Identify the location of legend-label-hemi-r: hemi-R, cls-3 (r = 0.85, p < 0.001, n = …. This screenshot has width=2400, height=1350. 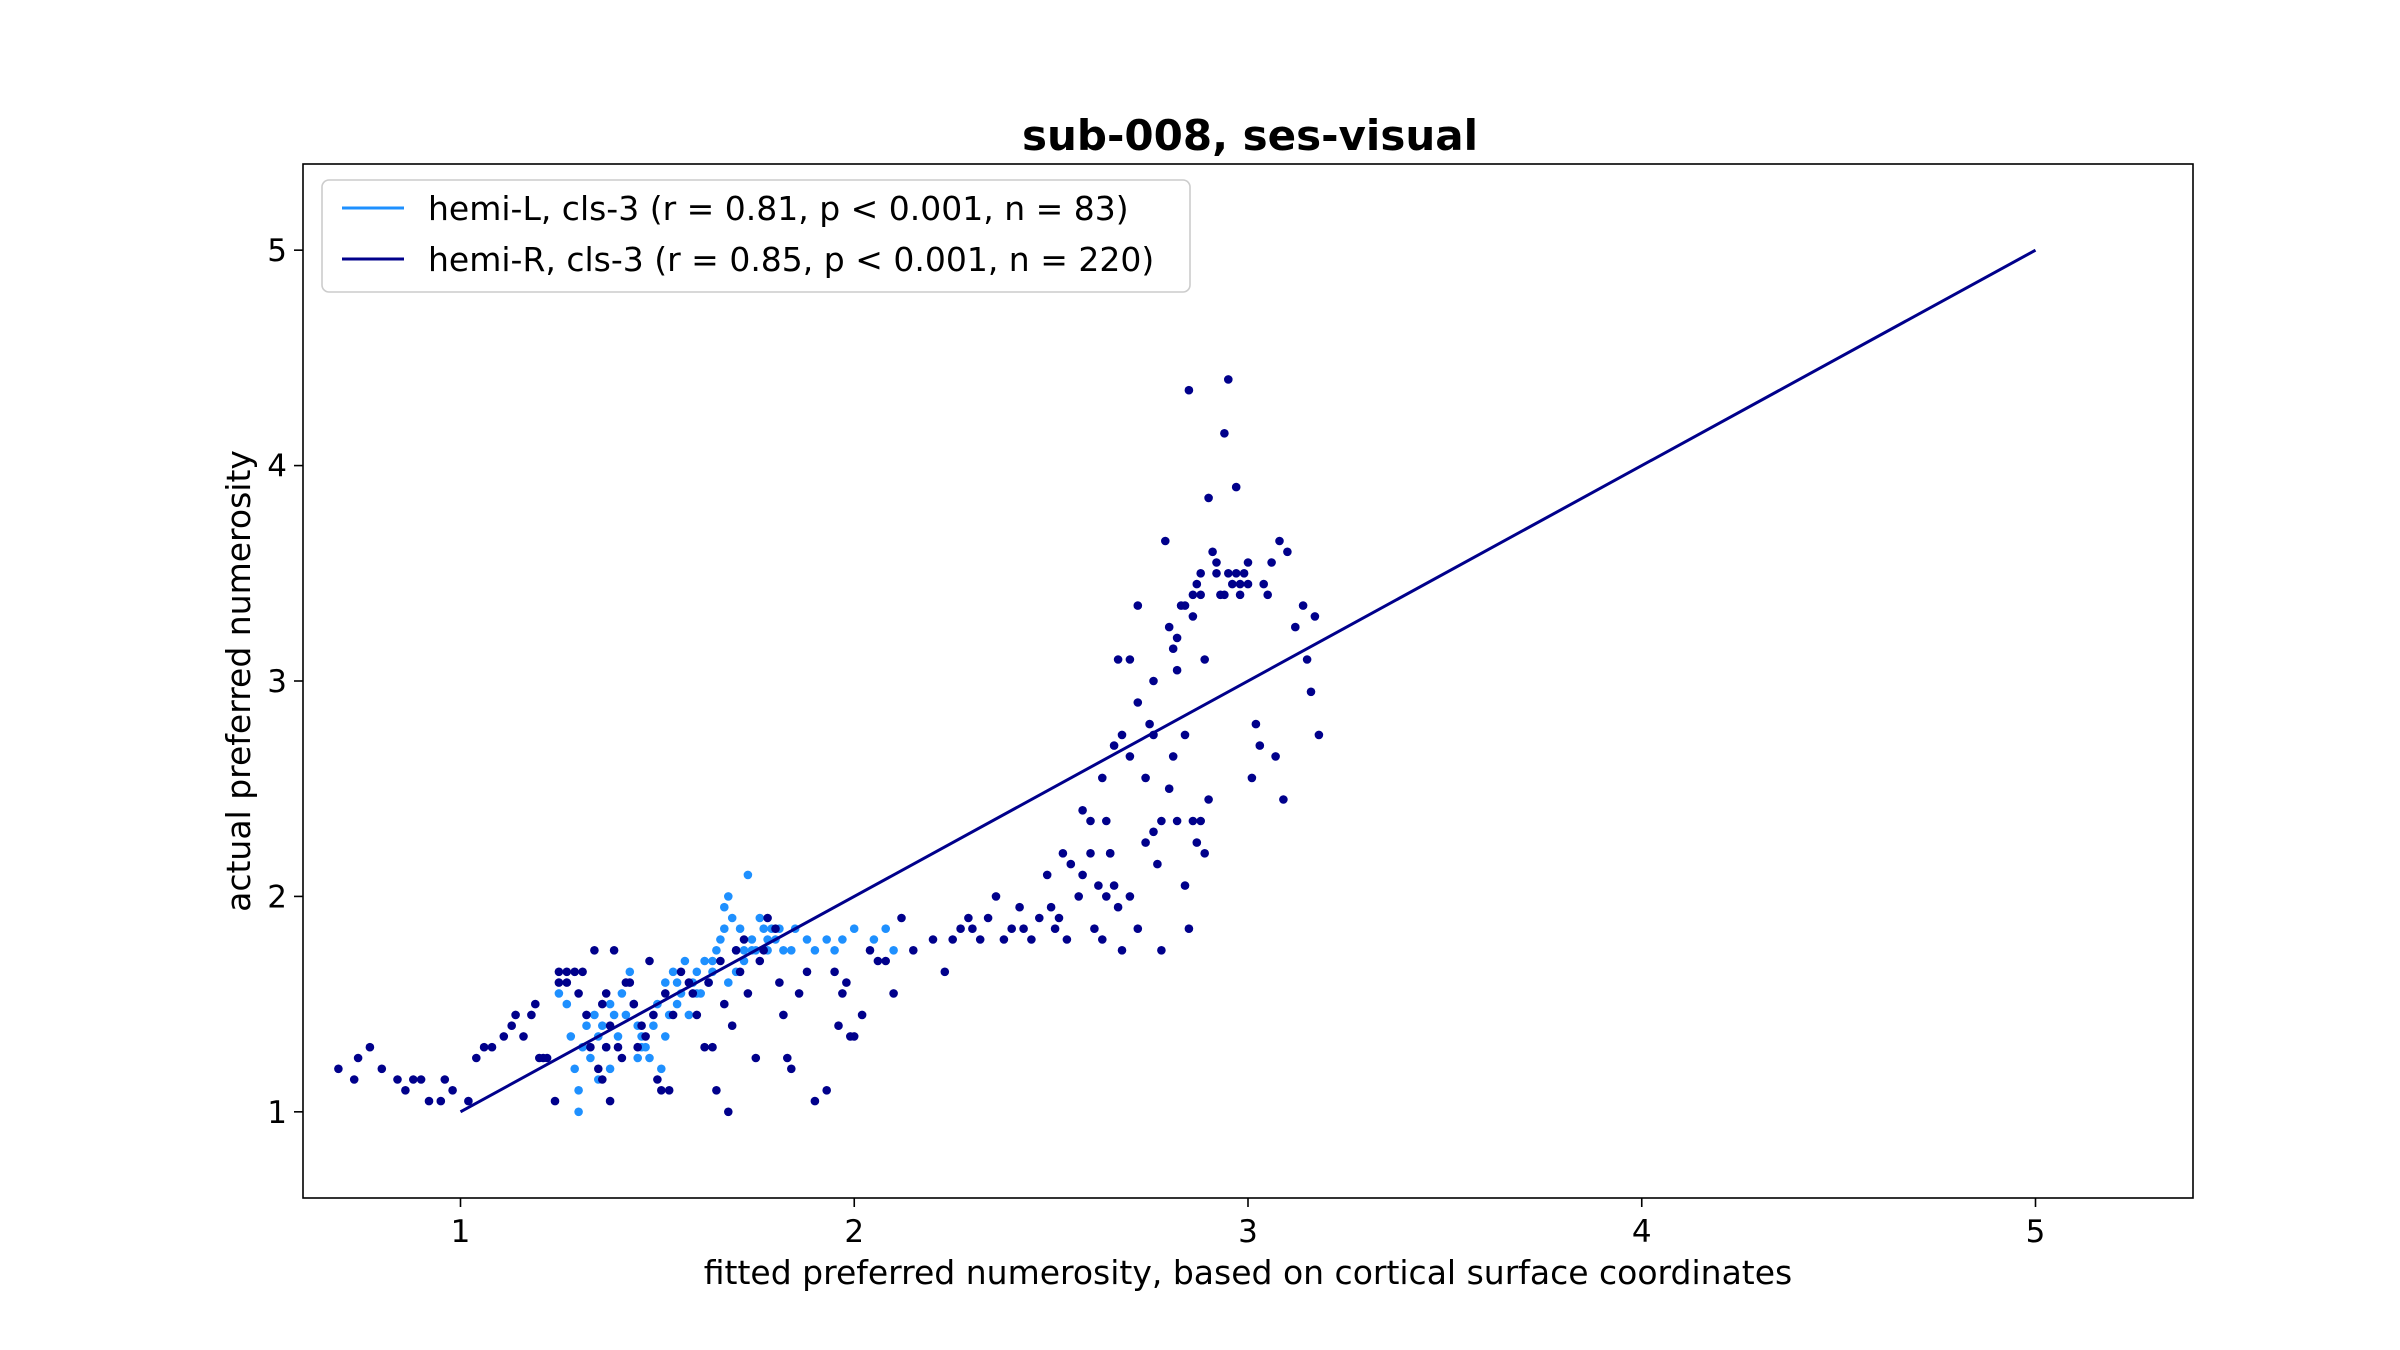
(791, 259).